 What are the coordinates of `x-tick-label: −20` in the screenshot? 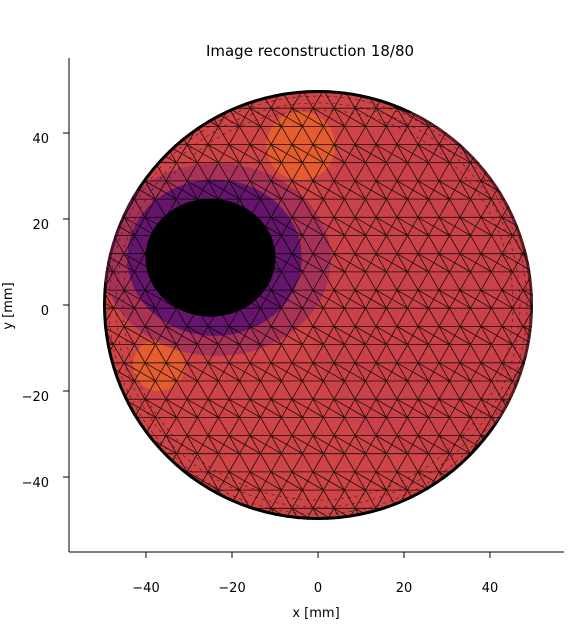 It's located at (231, 588).